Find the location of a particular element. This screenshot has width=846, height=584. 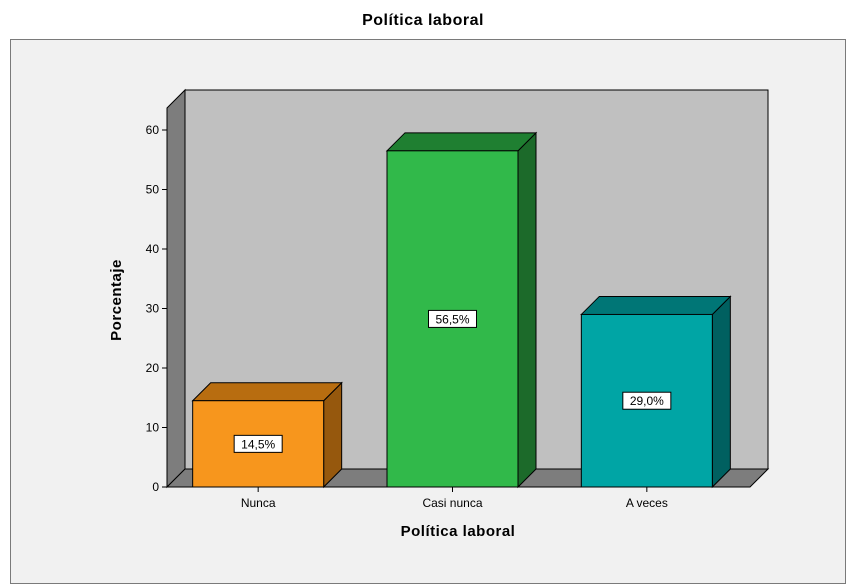

data-label: 56,5% is located at coordinates (452, 319).